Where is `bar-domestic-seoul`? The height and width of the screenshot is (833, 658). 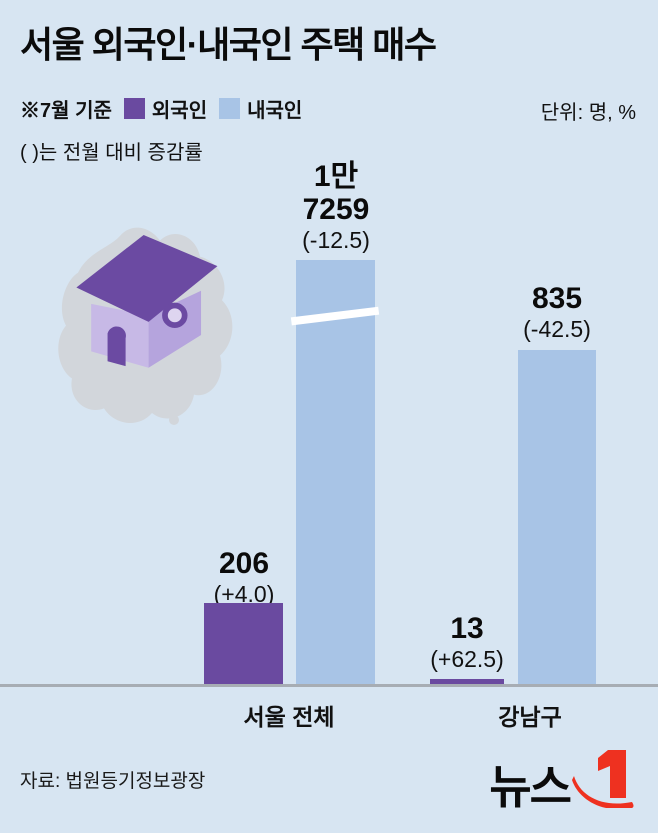
bar-domestic-seoul is located at coordinates (335, 472).